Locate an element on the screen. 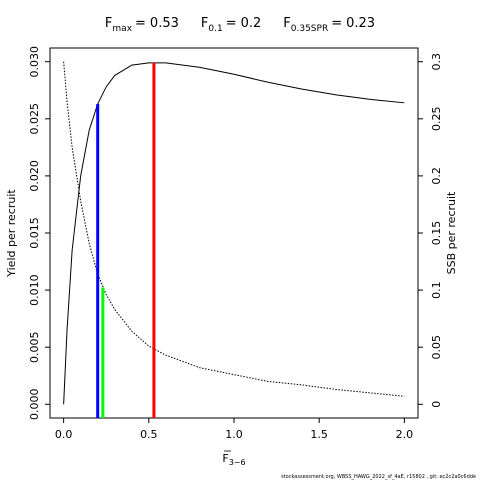  y2-tick-label: 0.2 is located at coordinates (436, 176).